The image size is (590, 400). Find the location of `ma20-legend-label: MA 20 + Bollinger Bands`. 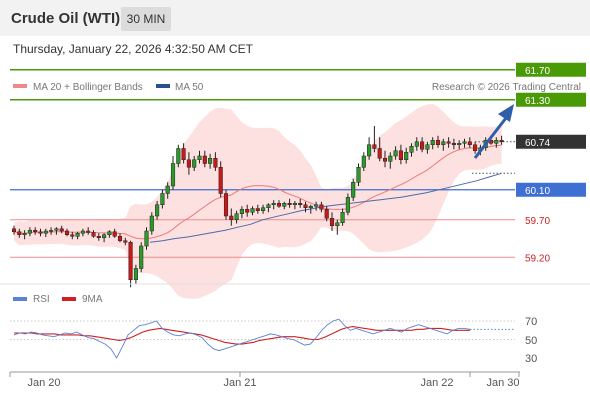

ma20-legend-label: MA 20 + Bollinger Bands is located at coordinates (88, 87).